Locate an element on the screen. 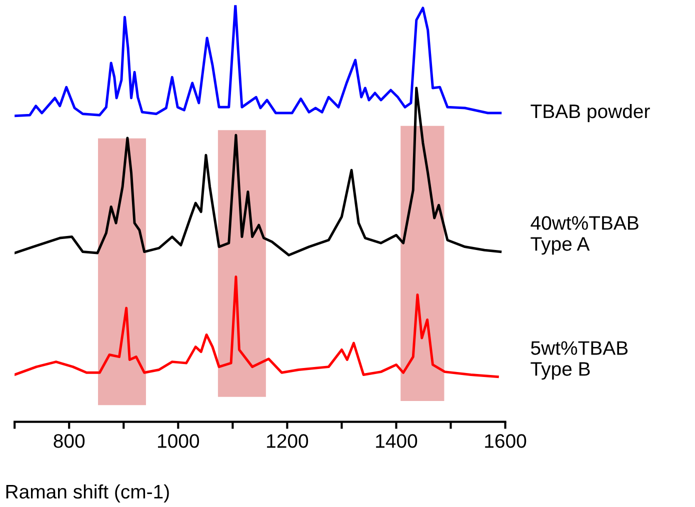 The width and height of the screenshot is (695, 507). series-label: TBAB powder is located at coordinates (590, 113).